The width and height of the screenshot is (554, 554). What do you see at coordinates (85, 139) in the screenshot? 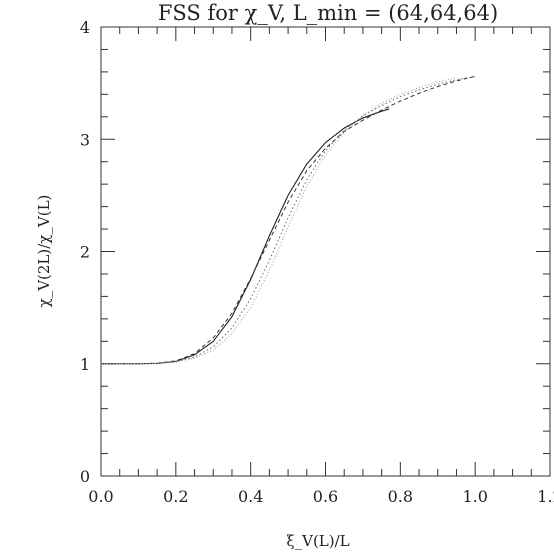
I see `y-tick-label: 3` at bounding box center [85, 139].